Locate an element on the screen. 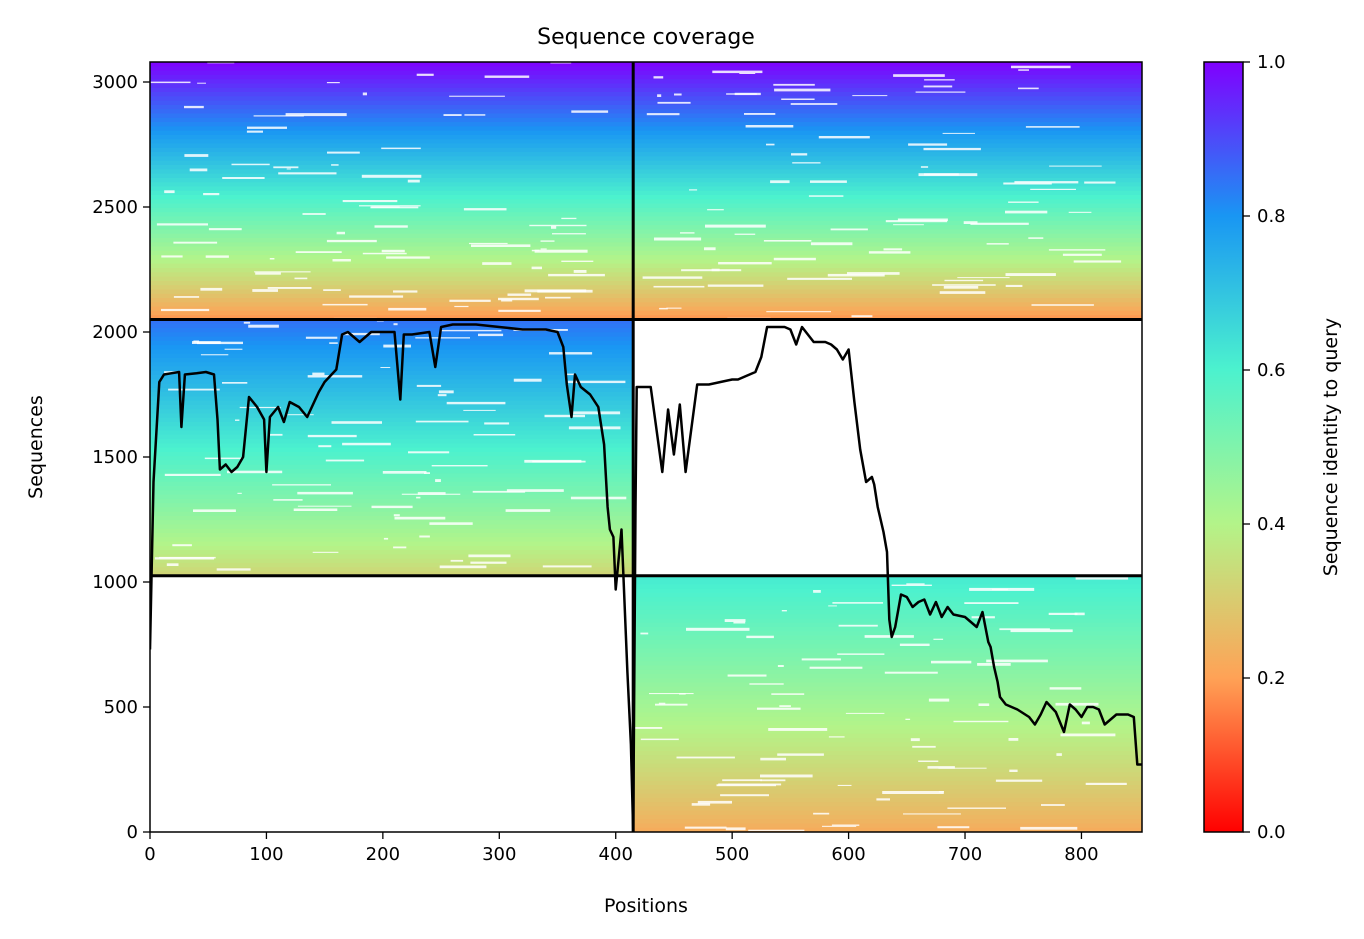  y-axis-ticks: 0 500 1000 1500 2000 2500 3000 is located at coordinates (121, 457).